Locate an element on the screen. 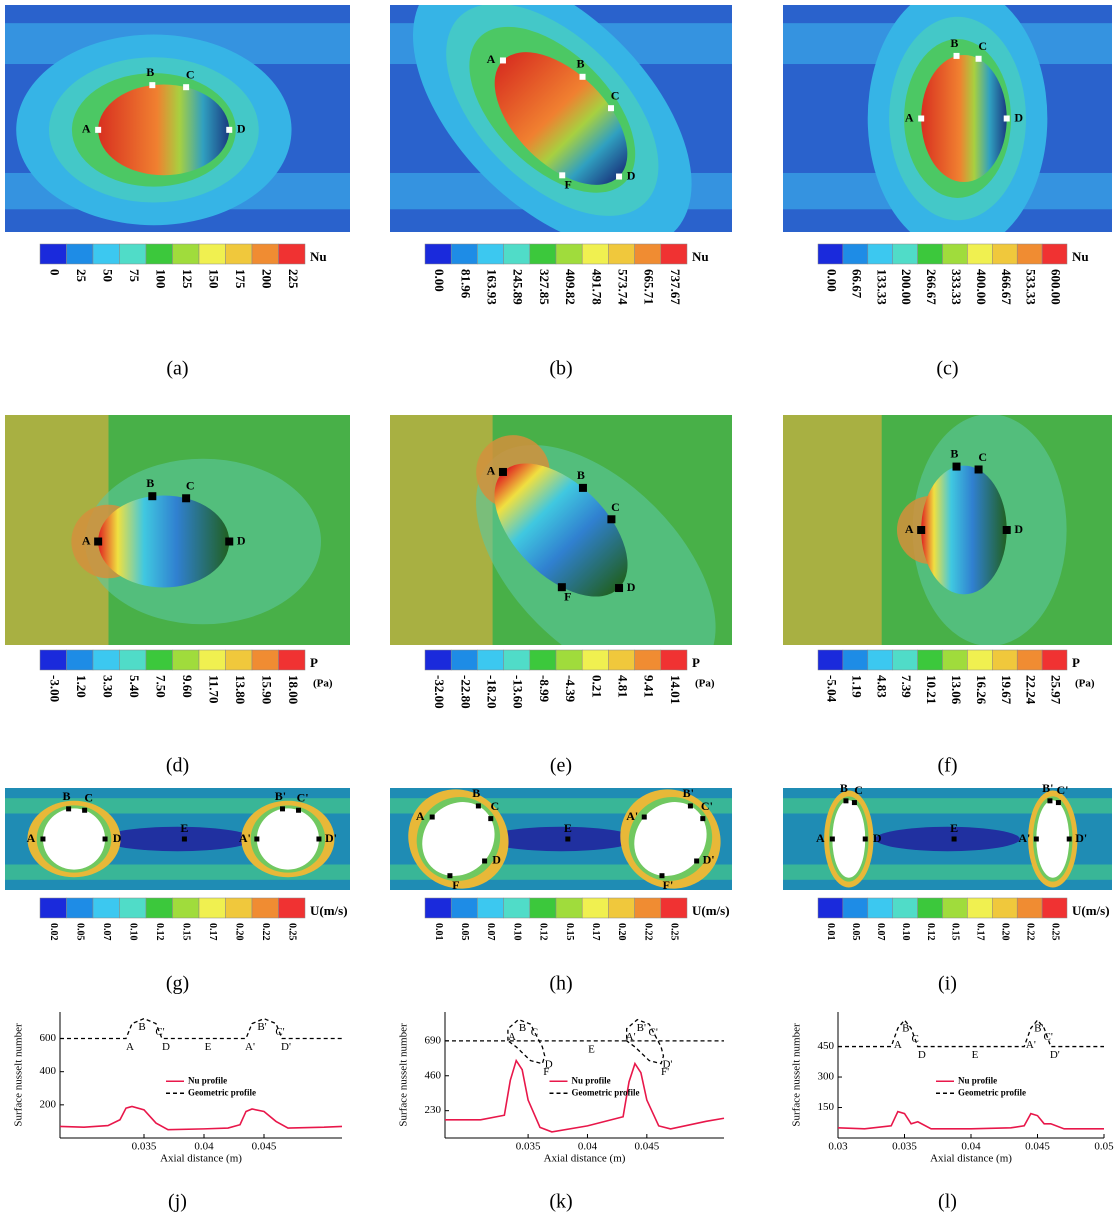  panel-caption: (d) is located at coordinates (177, 766).